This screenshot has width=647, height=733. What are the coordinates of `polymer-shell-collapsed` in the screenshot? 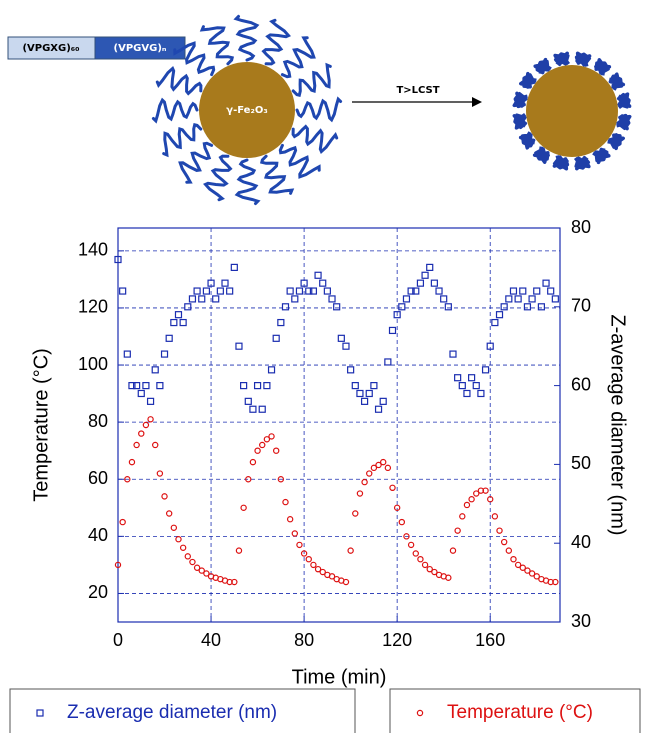 It's located at (572, 111).